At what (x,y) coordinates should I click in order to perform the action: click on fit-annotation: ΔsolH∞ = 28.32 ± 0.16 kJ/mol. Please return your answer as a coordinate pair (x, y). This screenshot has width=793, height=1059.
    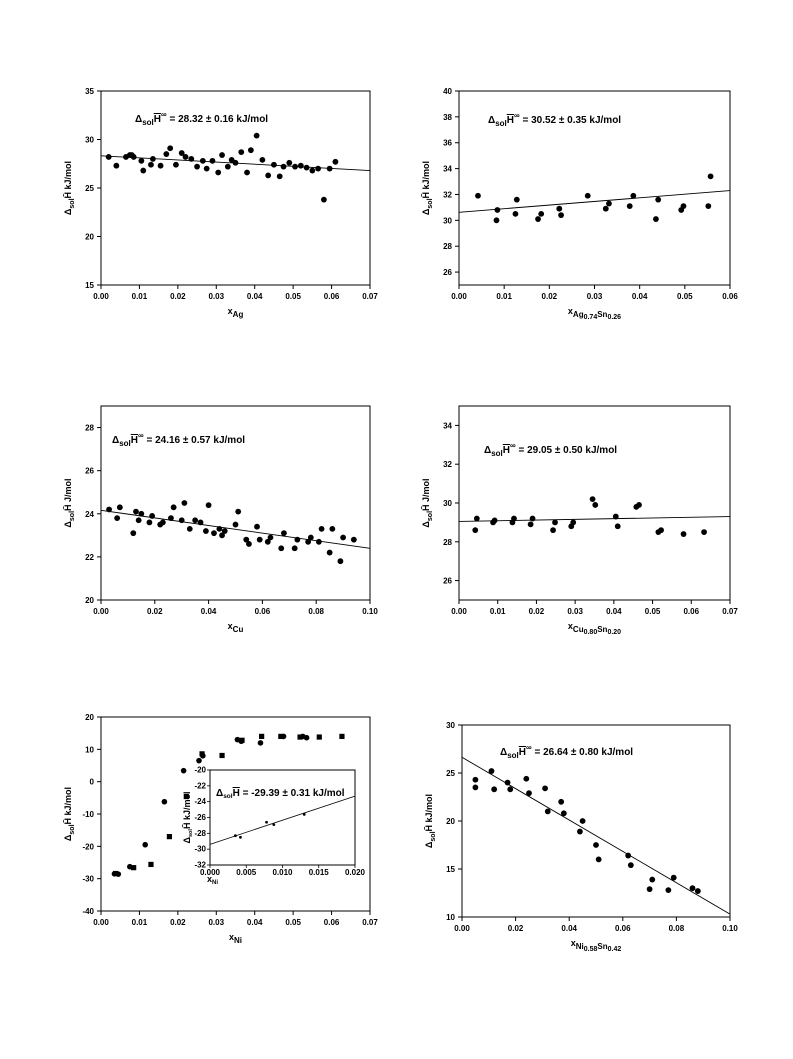
    Looking at the image, I should click on (201, 118).